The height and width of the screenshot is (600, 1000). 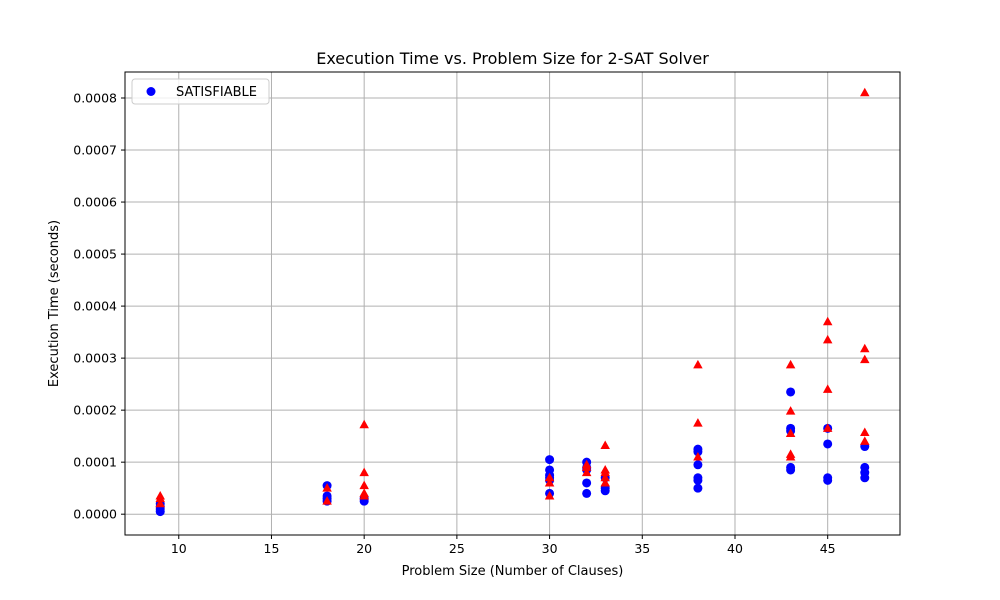 What do you see at coordinates (95, 306) in the screenshot?
I see `y-tick-label: 0.0004` at bounding box center [95, 306].